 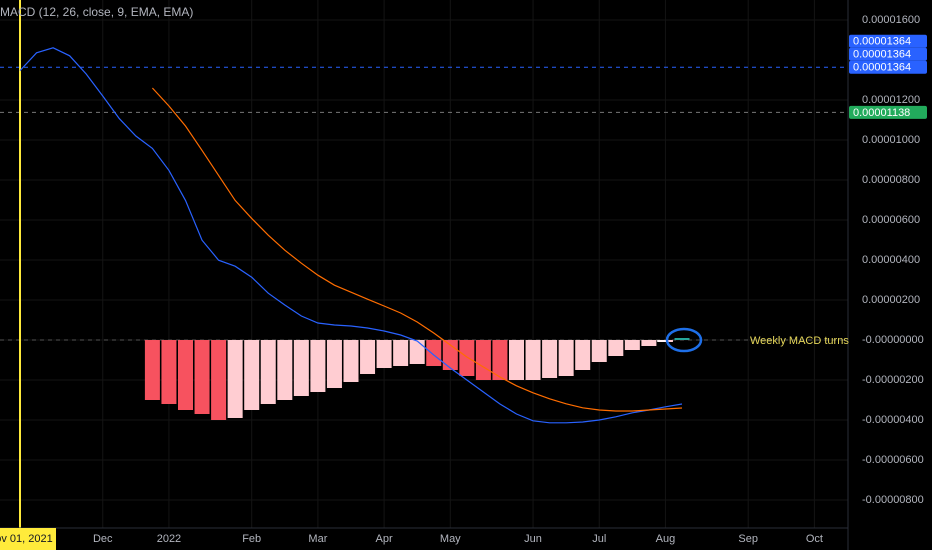 What do you see at coordinates (748, 539) in the screenshot?
I see `x-tick-label: Sep` at bounding box center [748, 539].